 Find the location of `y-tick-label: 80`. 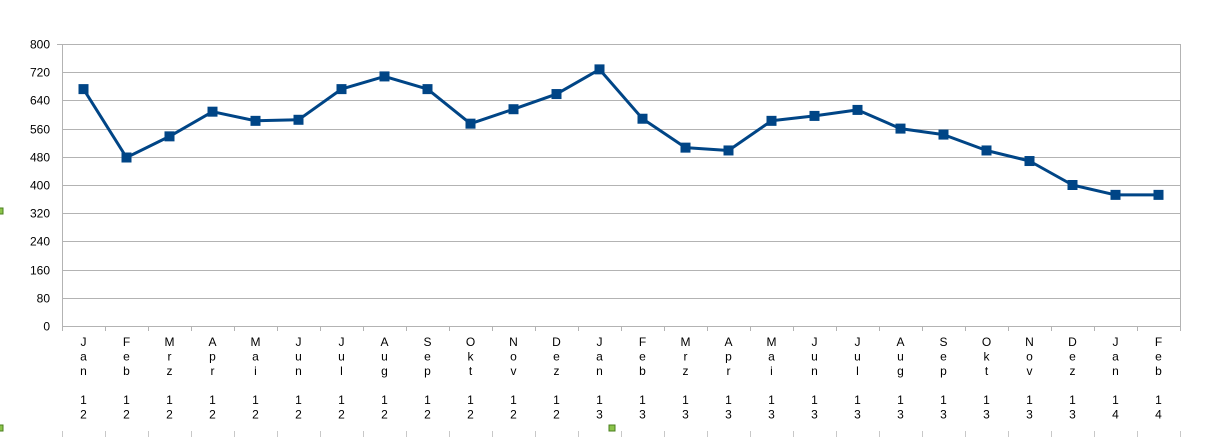

y-tick-label: 80 is located at coordinates (44, 299).